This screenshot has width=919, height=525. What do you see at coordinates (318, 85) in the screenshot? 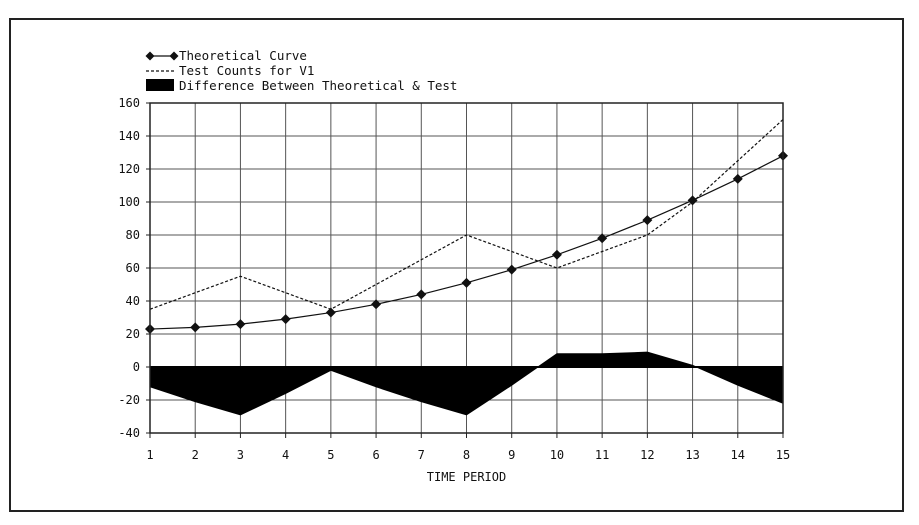
I see `legend-label-difference: Difference Between Theoretical & Test` at bounding box center [318, 85].